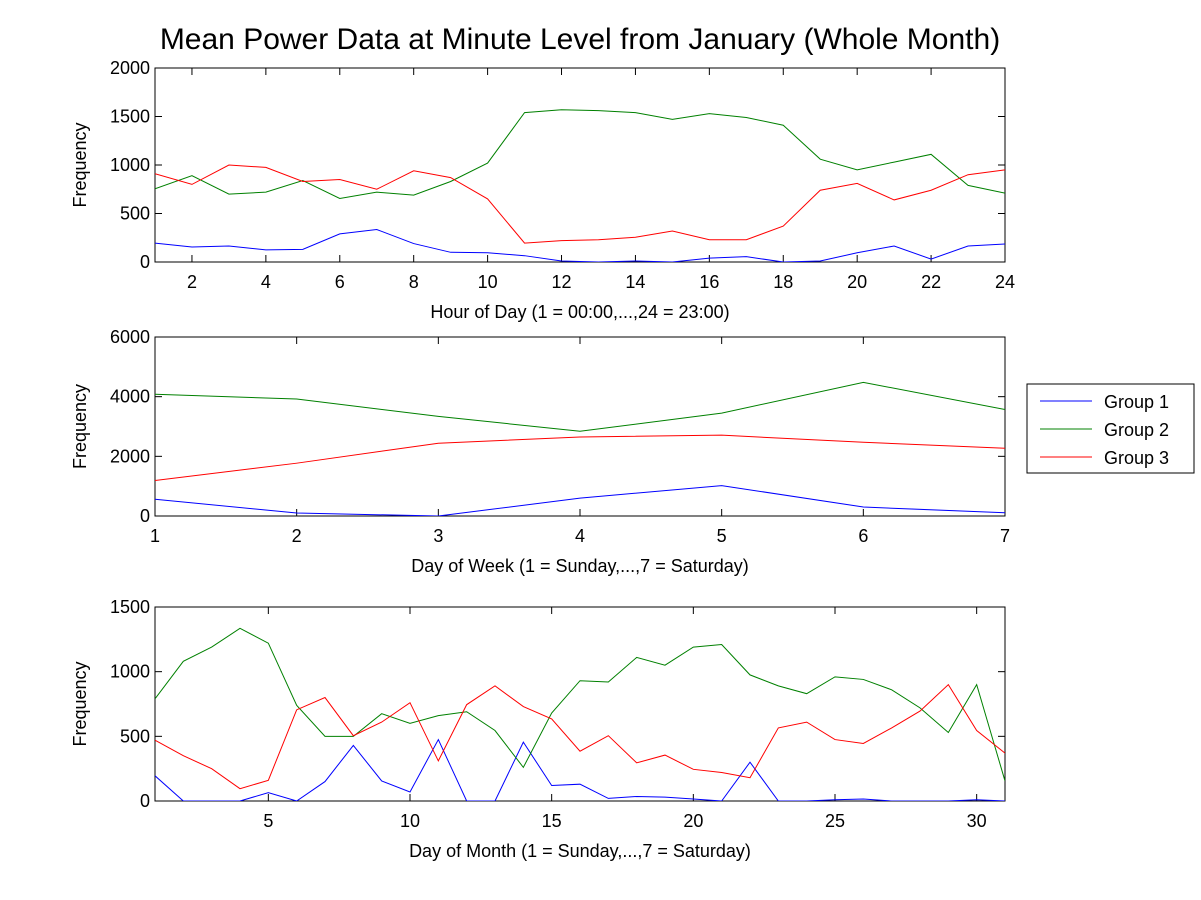 This screenshot has height=900, width=1201. What do you see at coordinates (783, 282) in the screenshot?
I see `x-tick-label: 18` at bounding box center [783, 282].